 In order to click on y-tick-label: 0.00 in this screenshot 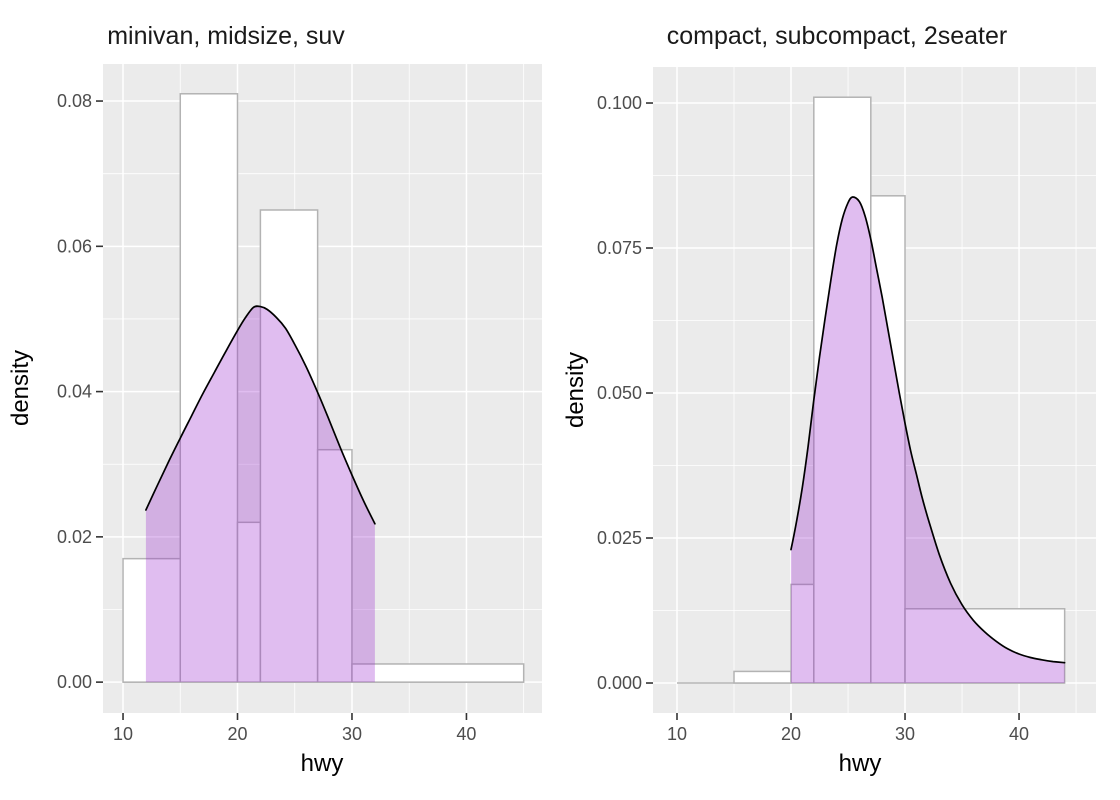, I will do `click(74, 682)`.